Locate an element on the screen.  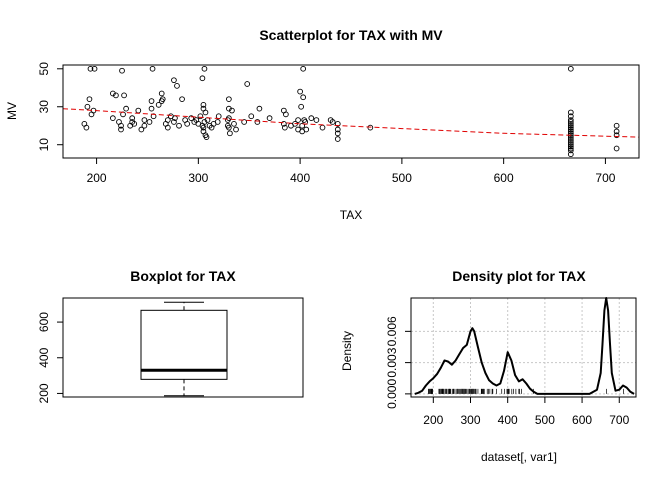
boxplot-panel: Boxplot for TAX 200 400 600 is located at coordinates (170, 335).